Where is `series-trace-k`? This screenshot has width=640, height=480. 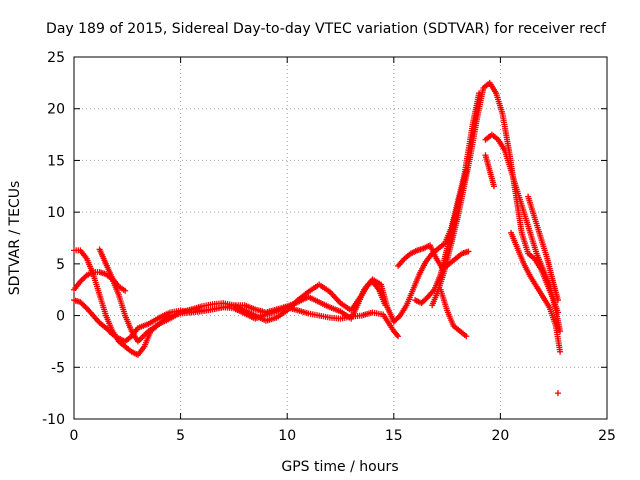
series-trace-k is located at coordinates (453, 313).